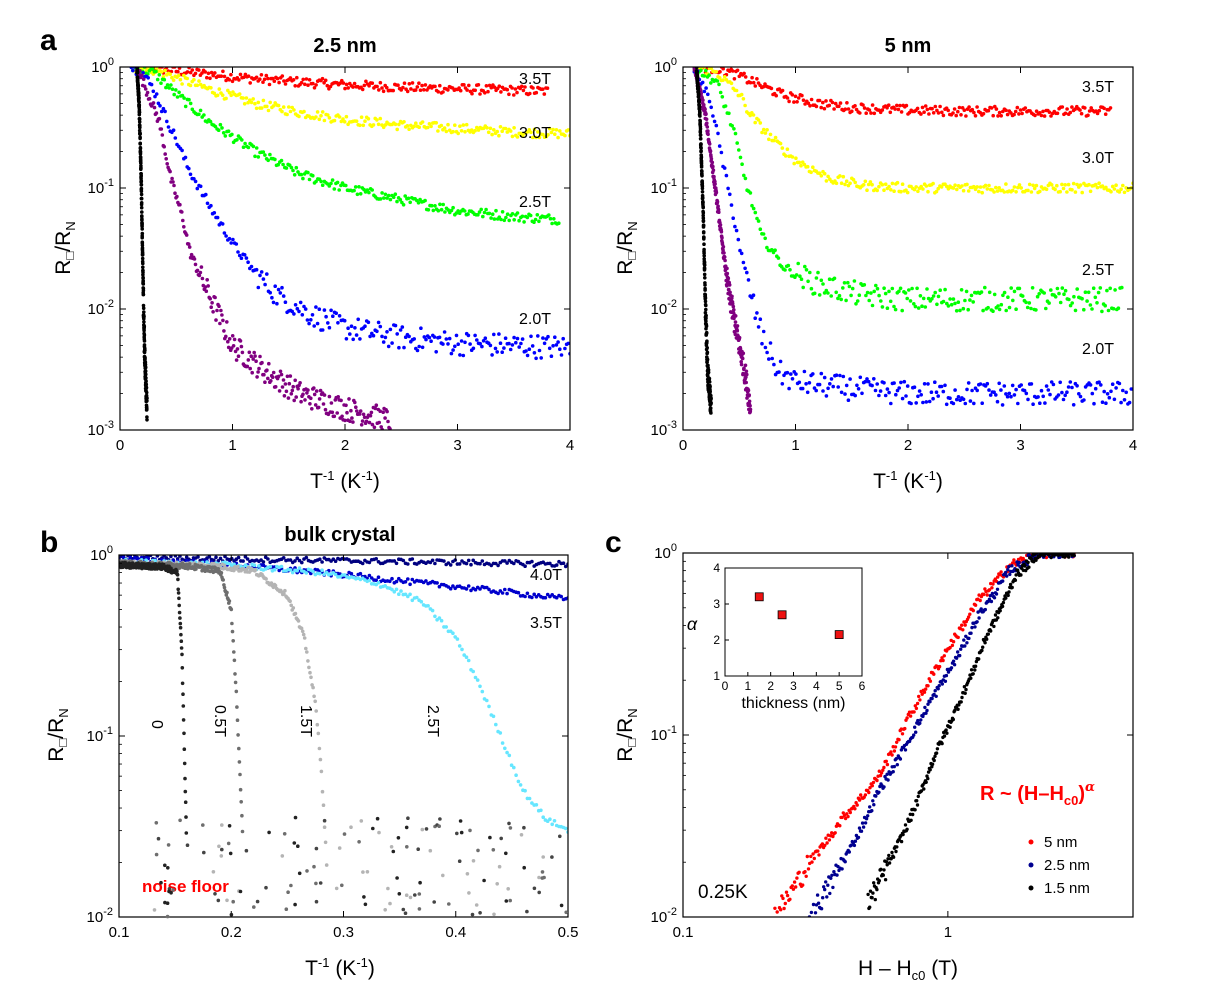  What do you see at coordinates (908, 445) in the screenshot?
I see `x-tick-label: 2` at bounding box center [908, 445].